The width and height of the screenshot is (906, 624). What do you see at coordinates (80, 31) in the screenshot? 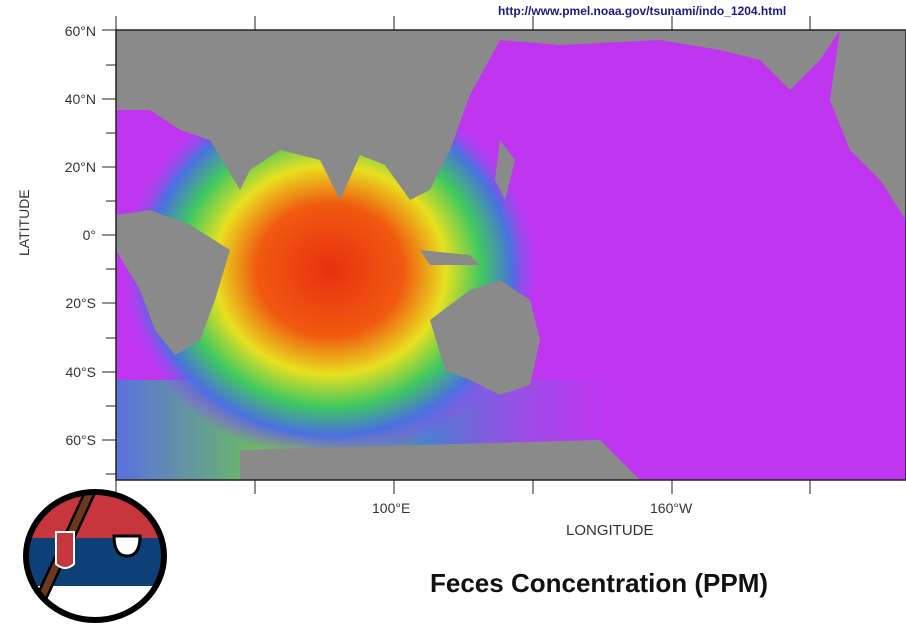
I see `lat-tick-label: 60°N` at bounding box center [80, 31].